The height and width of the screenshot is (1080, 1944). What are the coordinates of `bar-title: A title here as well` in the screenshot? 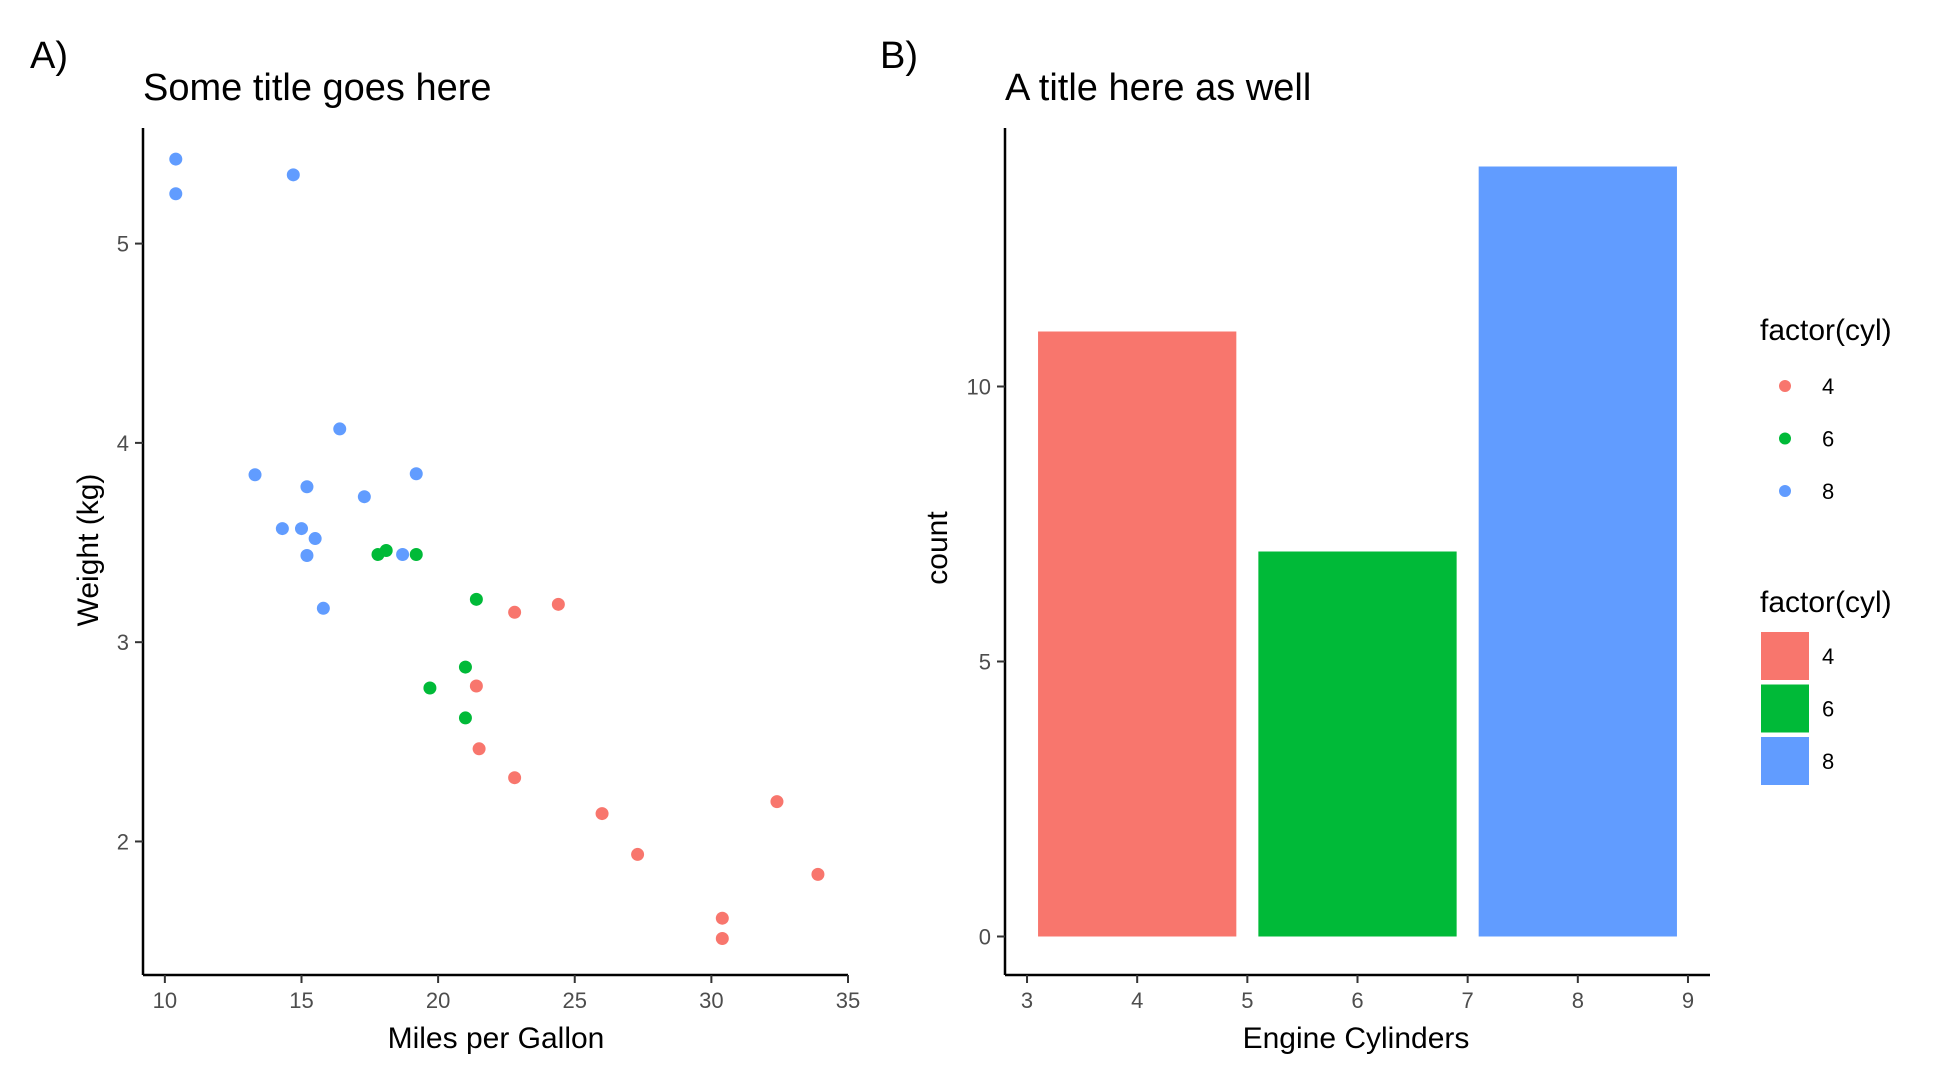 It's located at (1158, 88).